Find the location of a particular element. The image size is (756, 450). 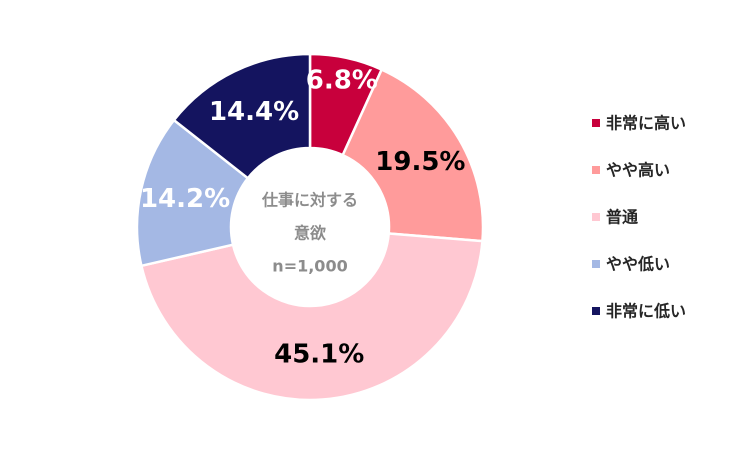

value-label-1: 6.8% is located at coordinates (342, 80).